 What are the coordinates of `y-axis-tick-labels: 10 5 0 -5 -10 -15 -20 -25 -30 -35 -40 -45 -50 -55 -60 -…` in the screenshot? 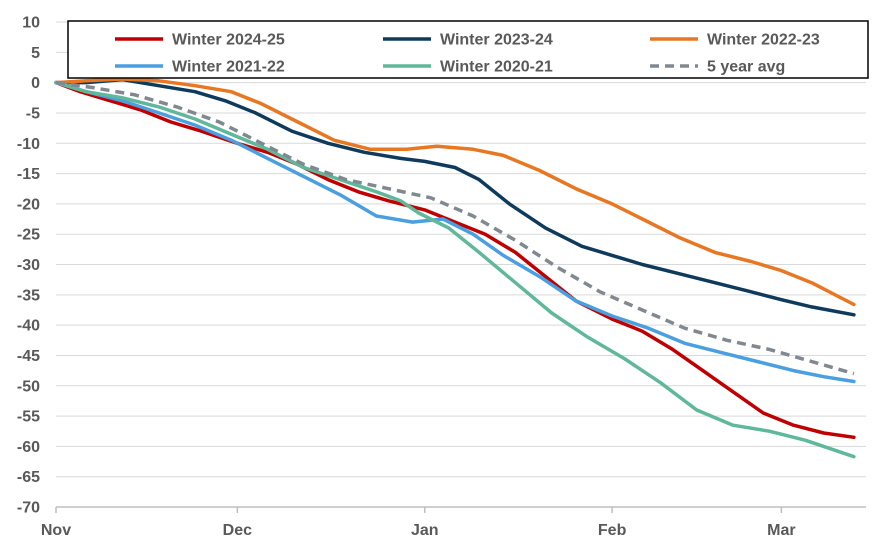 It's located at (28, 266).